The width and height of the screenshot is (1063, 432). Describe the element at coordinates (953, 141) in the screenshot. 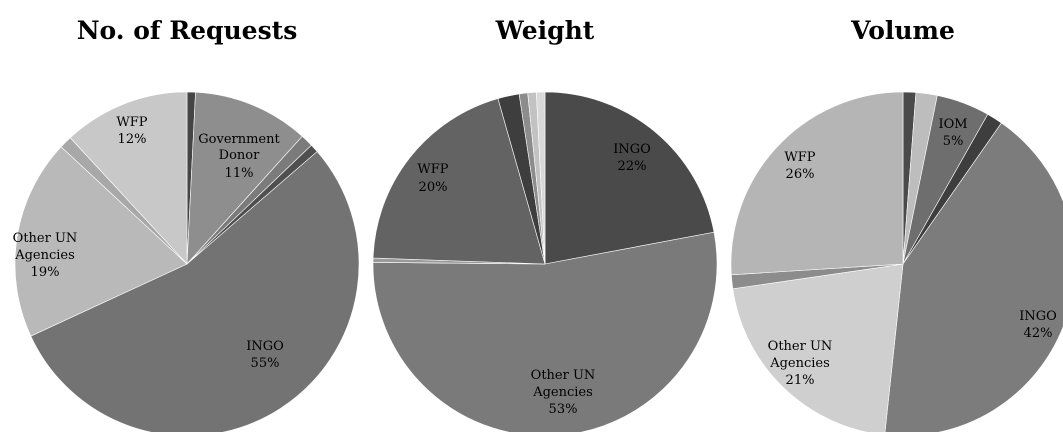

I see `label-percent: 5%` at that location.